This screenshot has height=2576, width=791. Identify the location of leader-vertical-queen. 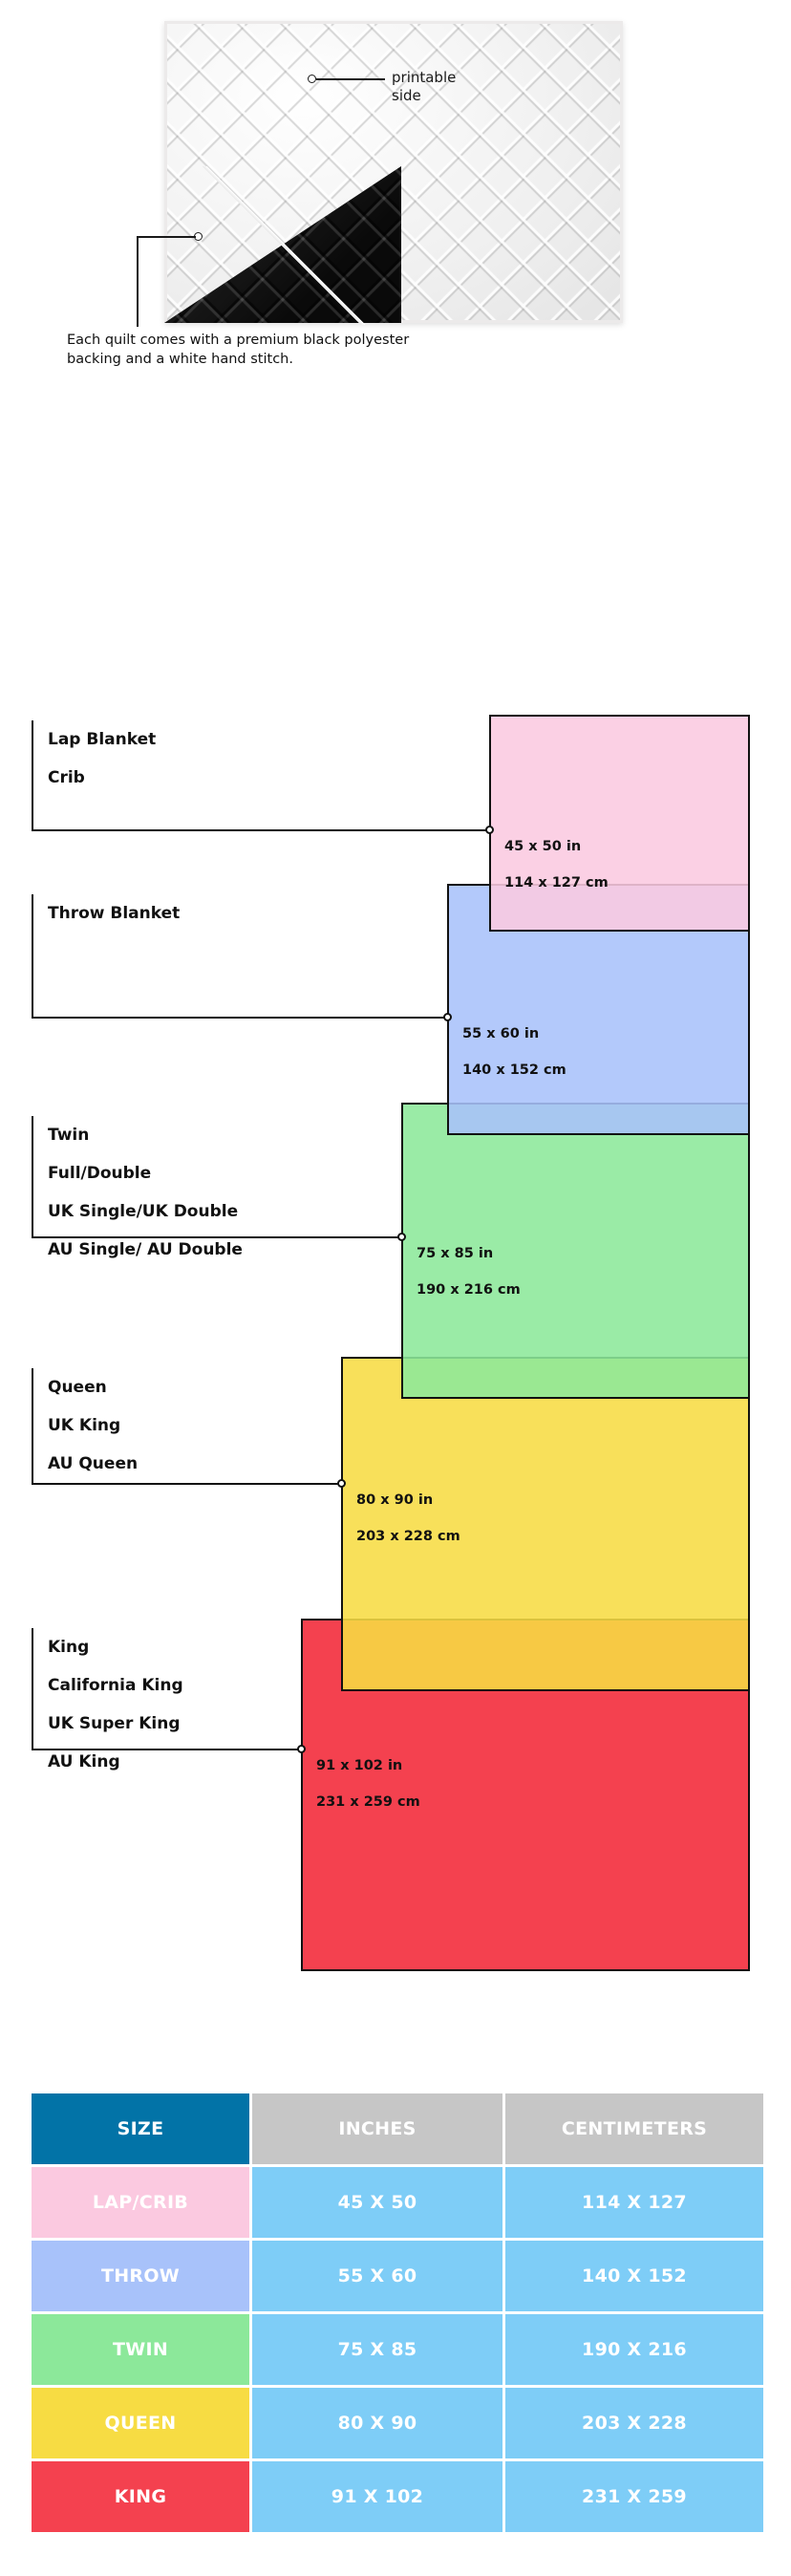
(32, 1426).